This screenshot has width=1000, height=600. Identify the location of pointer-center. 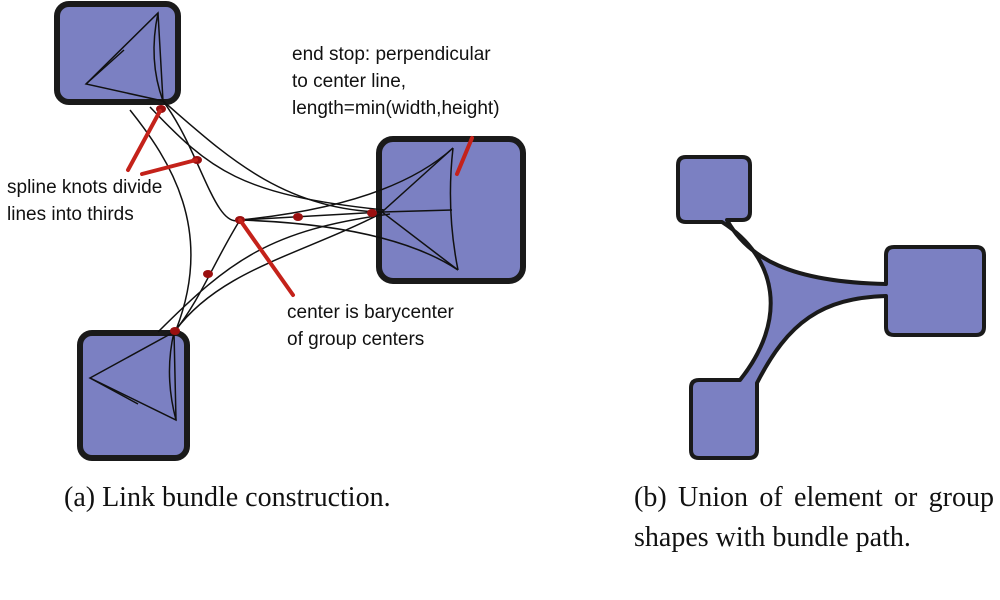
(266, 257).